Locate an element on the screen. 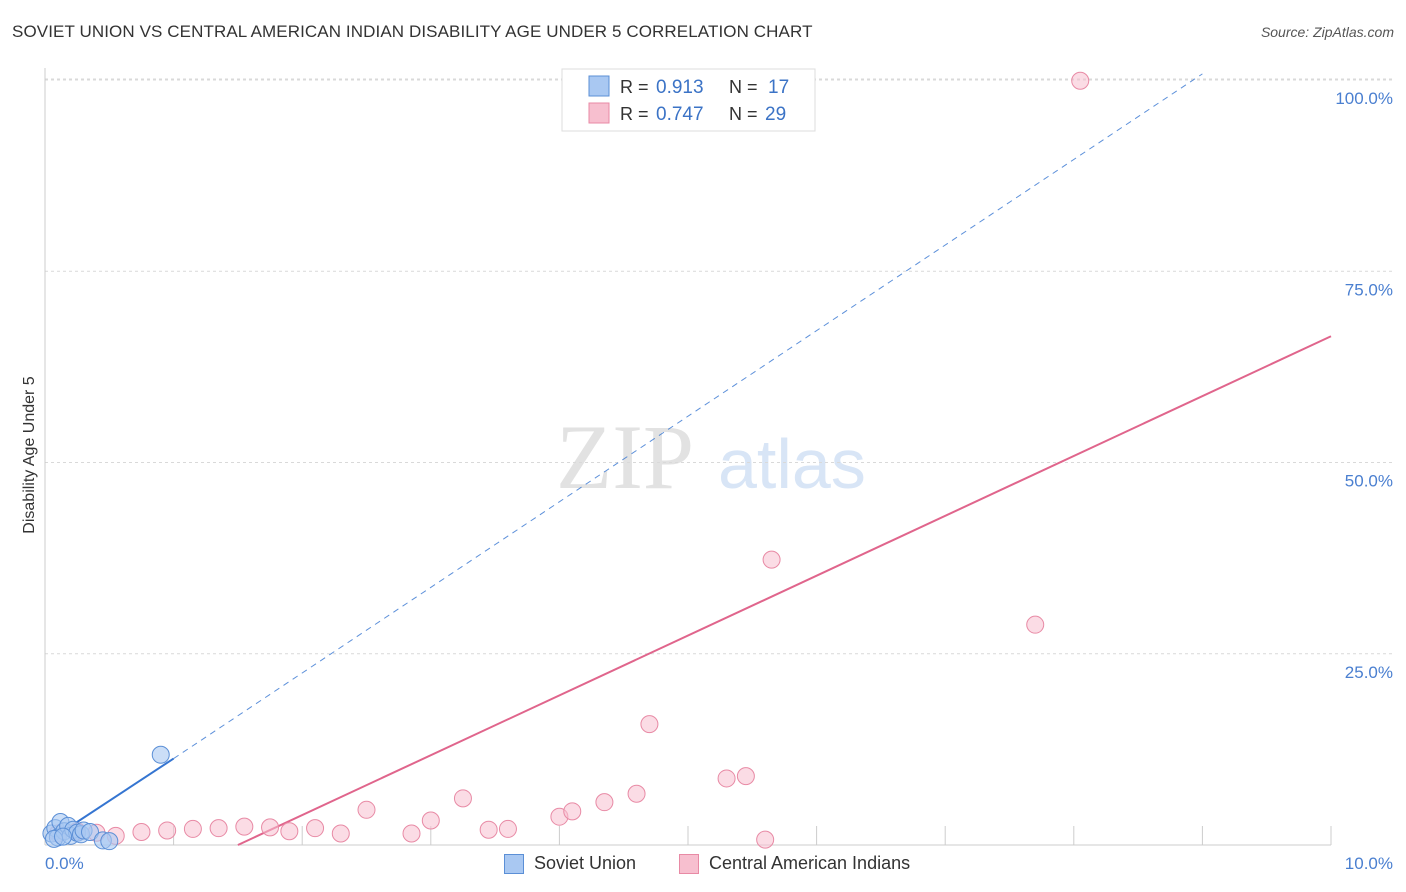 This screenshot has height=892, width=1406. y-tick-label-75: 75.0% is located at coordinates (1369, 289).